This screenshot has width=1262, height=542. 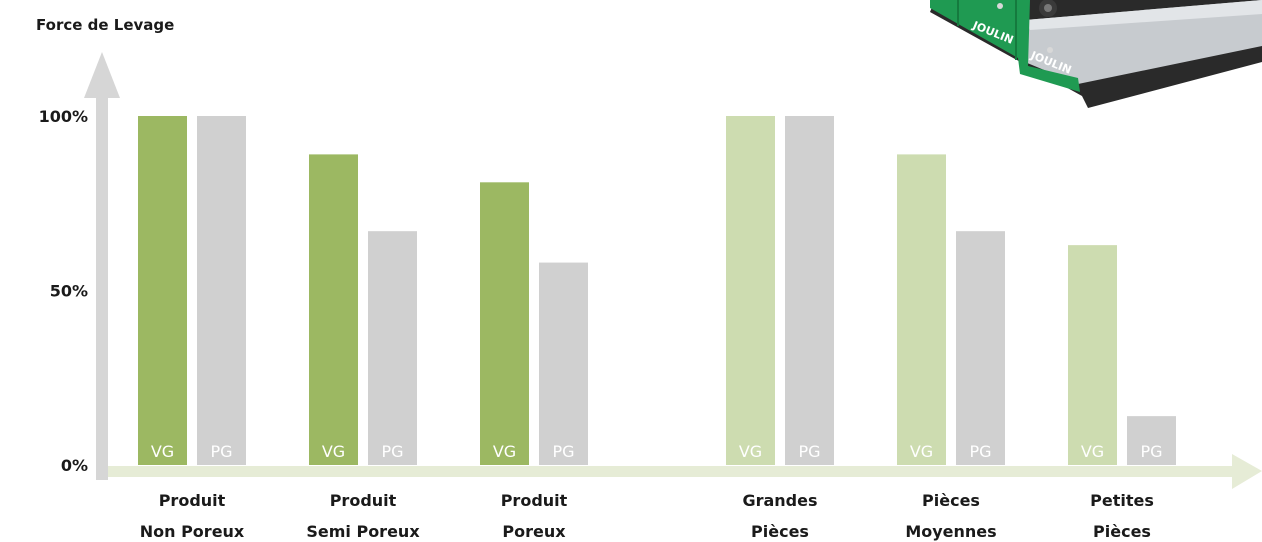 I want to click on category-label-line1: Grandes, so click(x=779, y=500).